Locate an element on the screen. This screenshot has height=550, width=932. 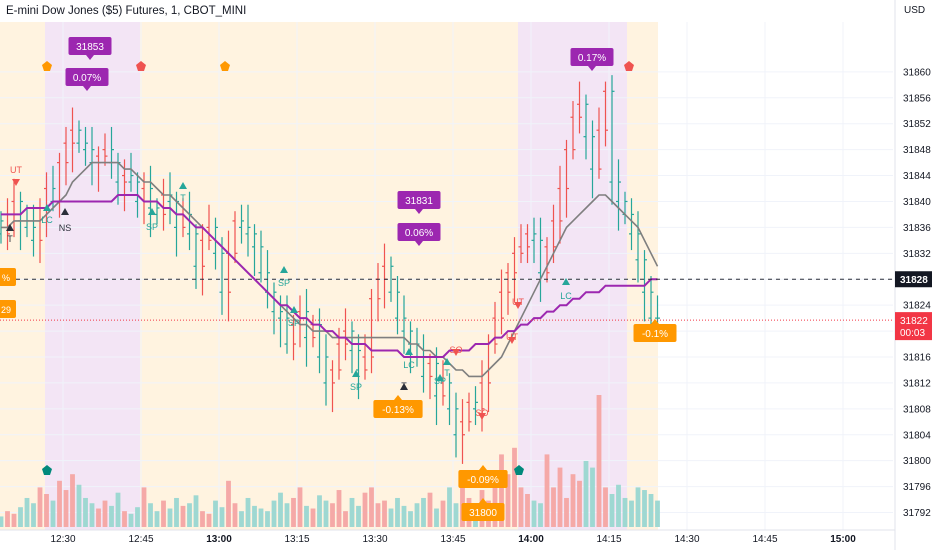
pill-text: 31853 is located at coordinates (90, 47).